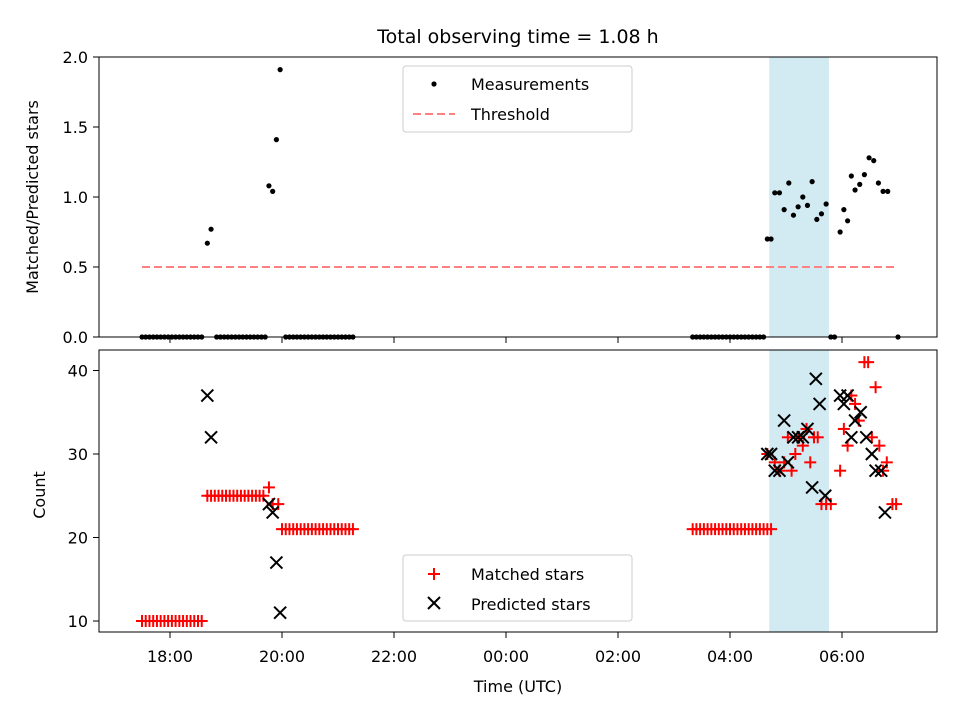 The height and width of the screenshot is (720, 960). Describe the element at coordinates (434, 84) in the screenshot. I see `legend-measurements-marker` at that location.